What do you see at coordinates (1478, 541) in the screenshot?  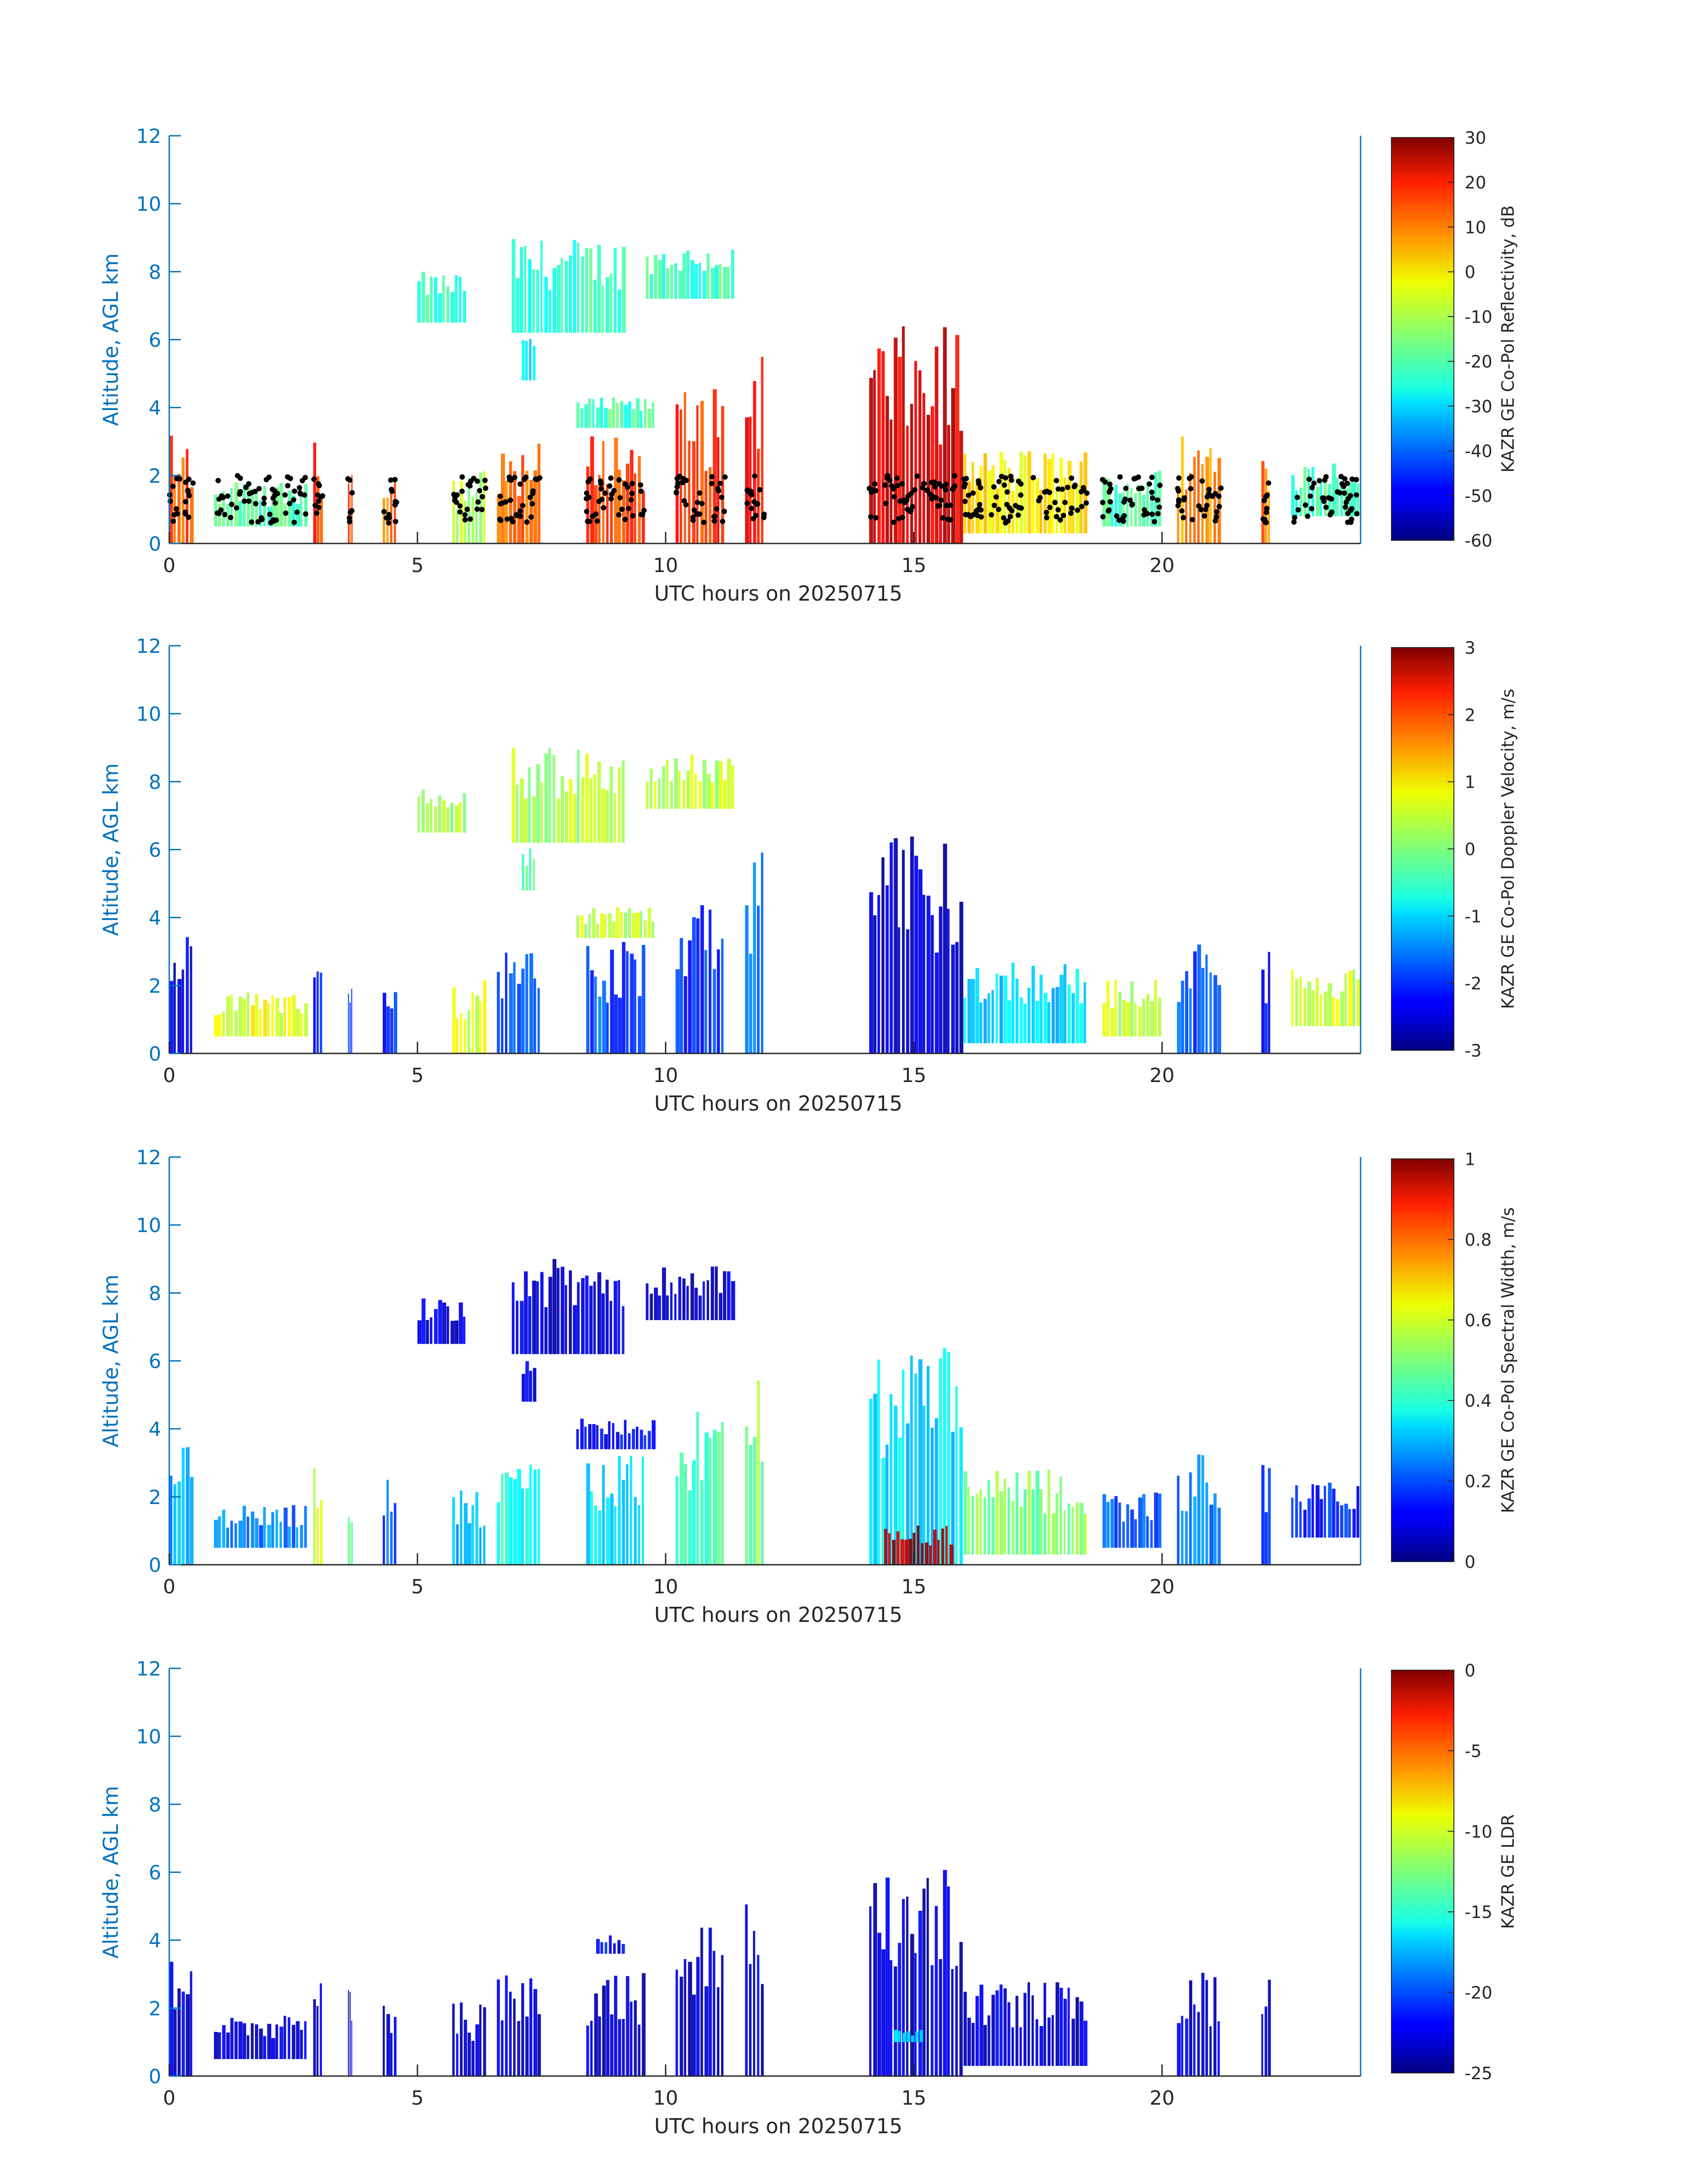 I see `colorbar-tick-label: -60` at bounding box center [1478, 541].